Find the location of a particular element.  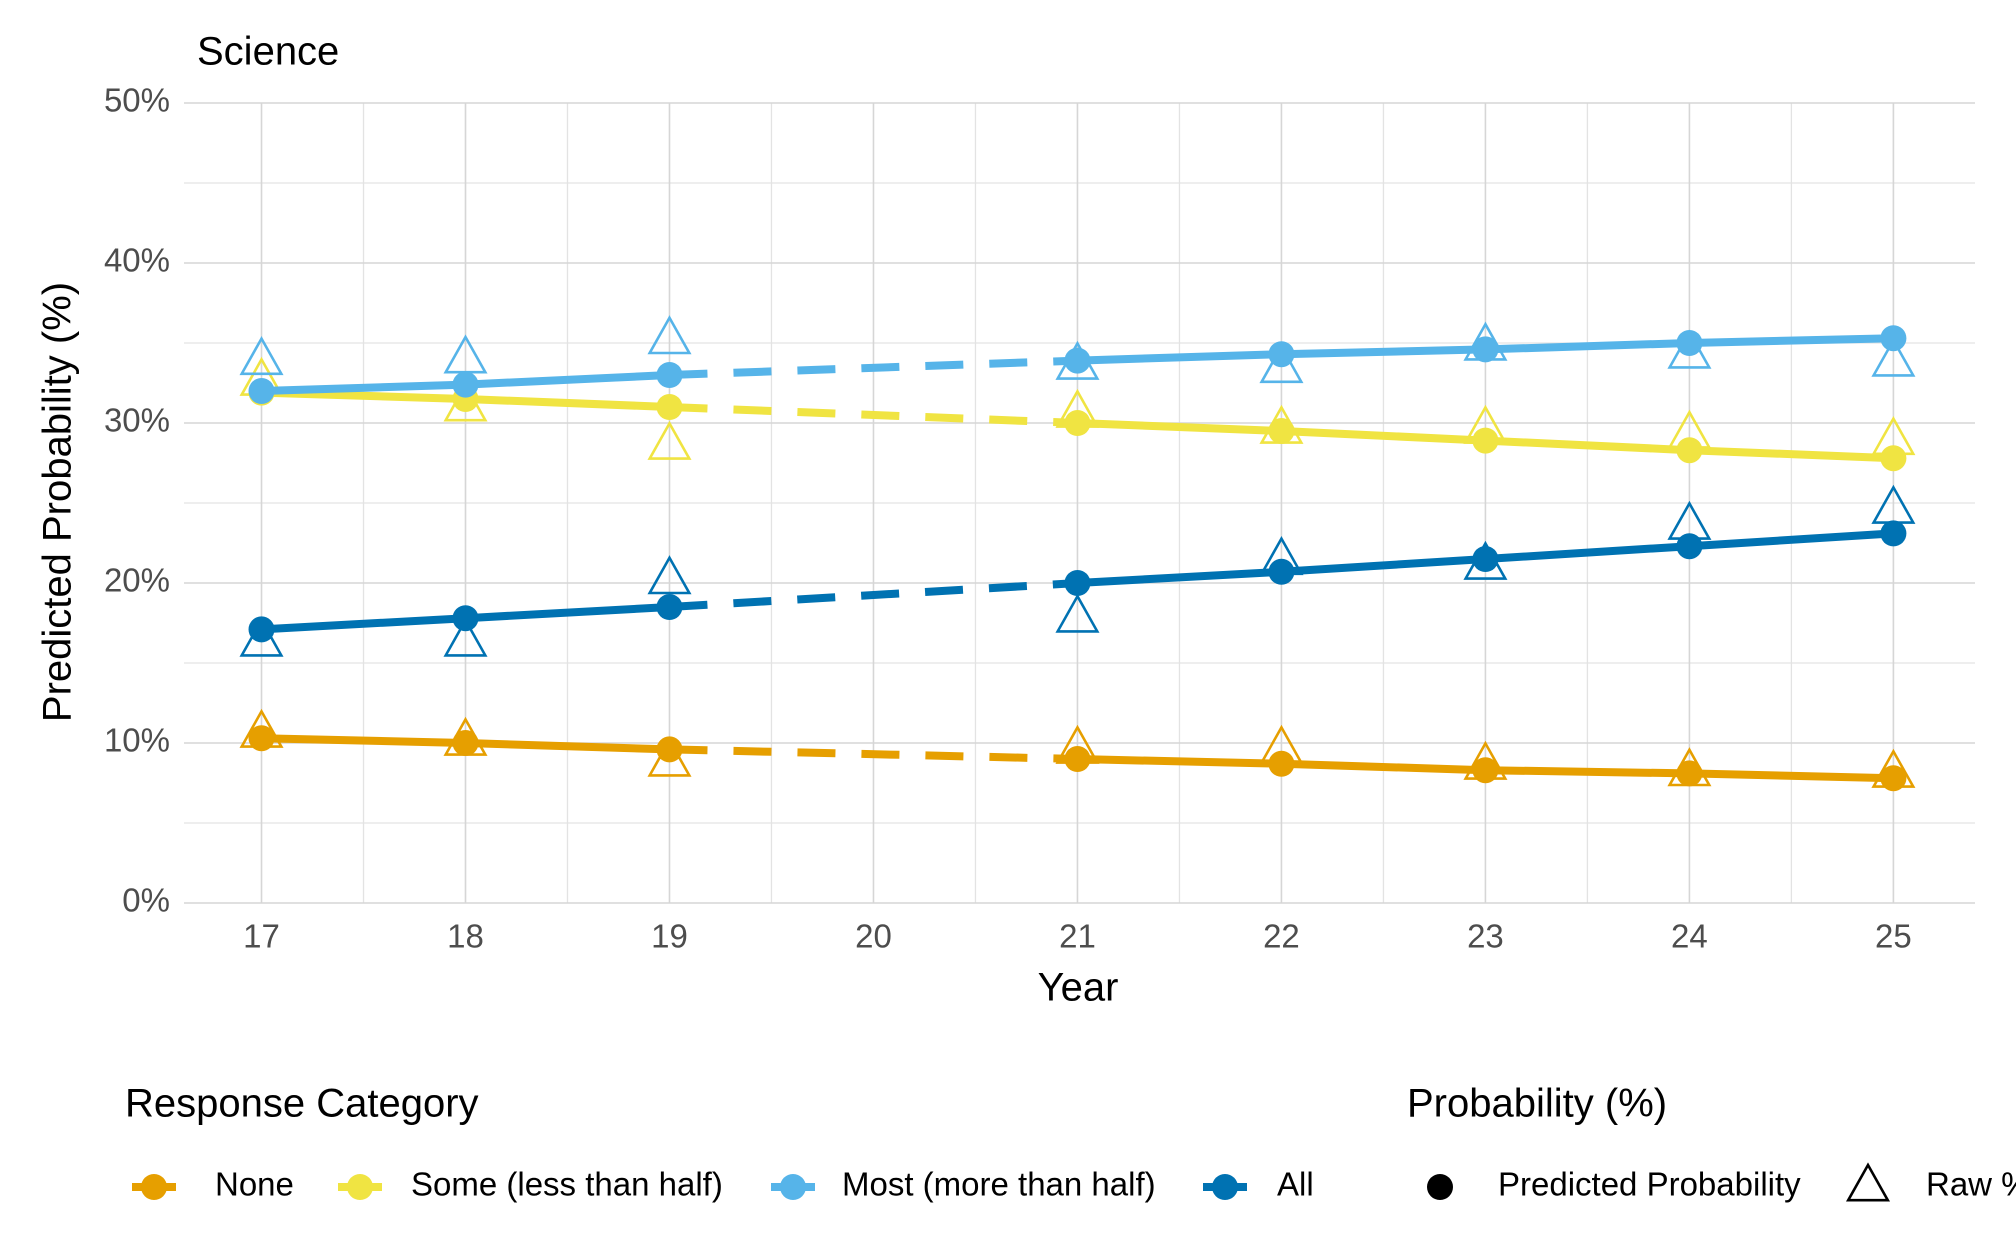

y-tick-label: 0% is located at coordinates (146, 900).